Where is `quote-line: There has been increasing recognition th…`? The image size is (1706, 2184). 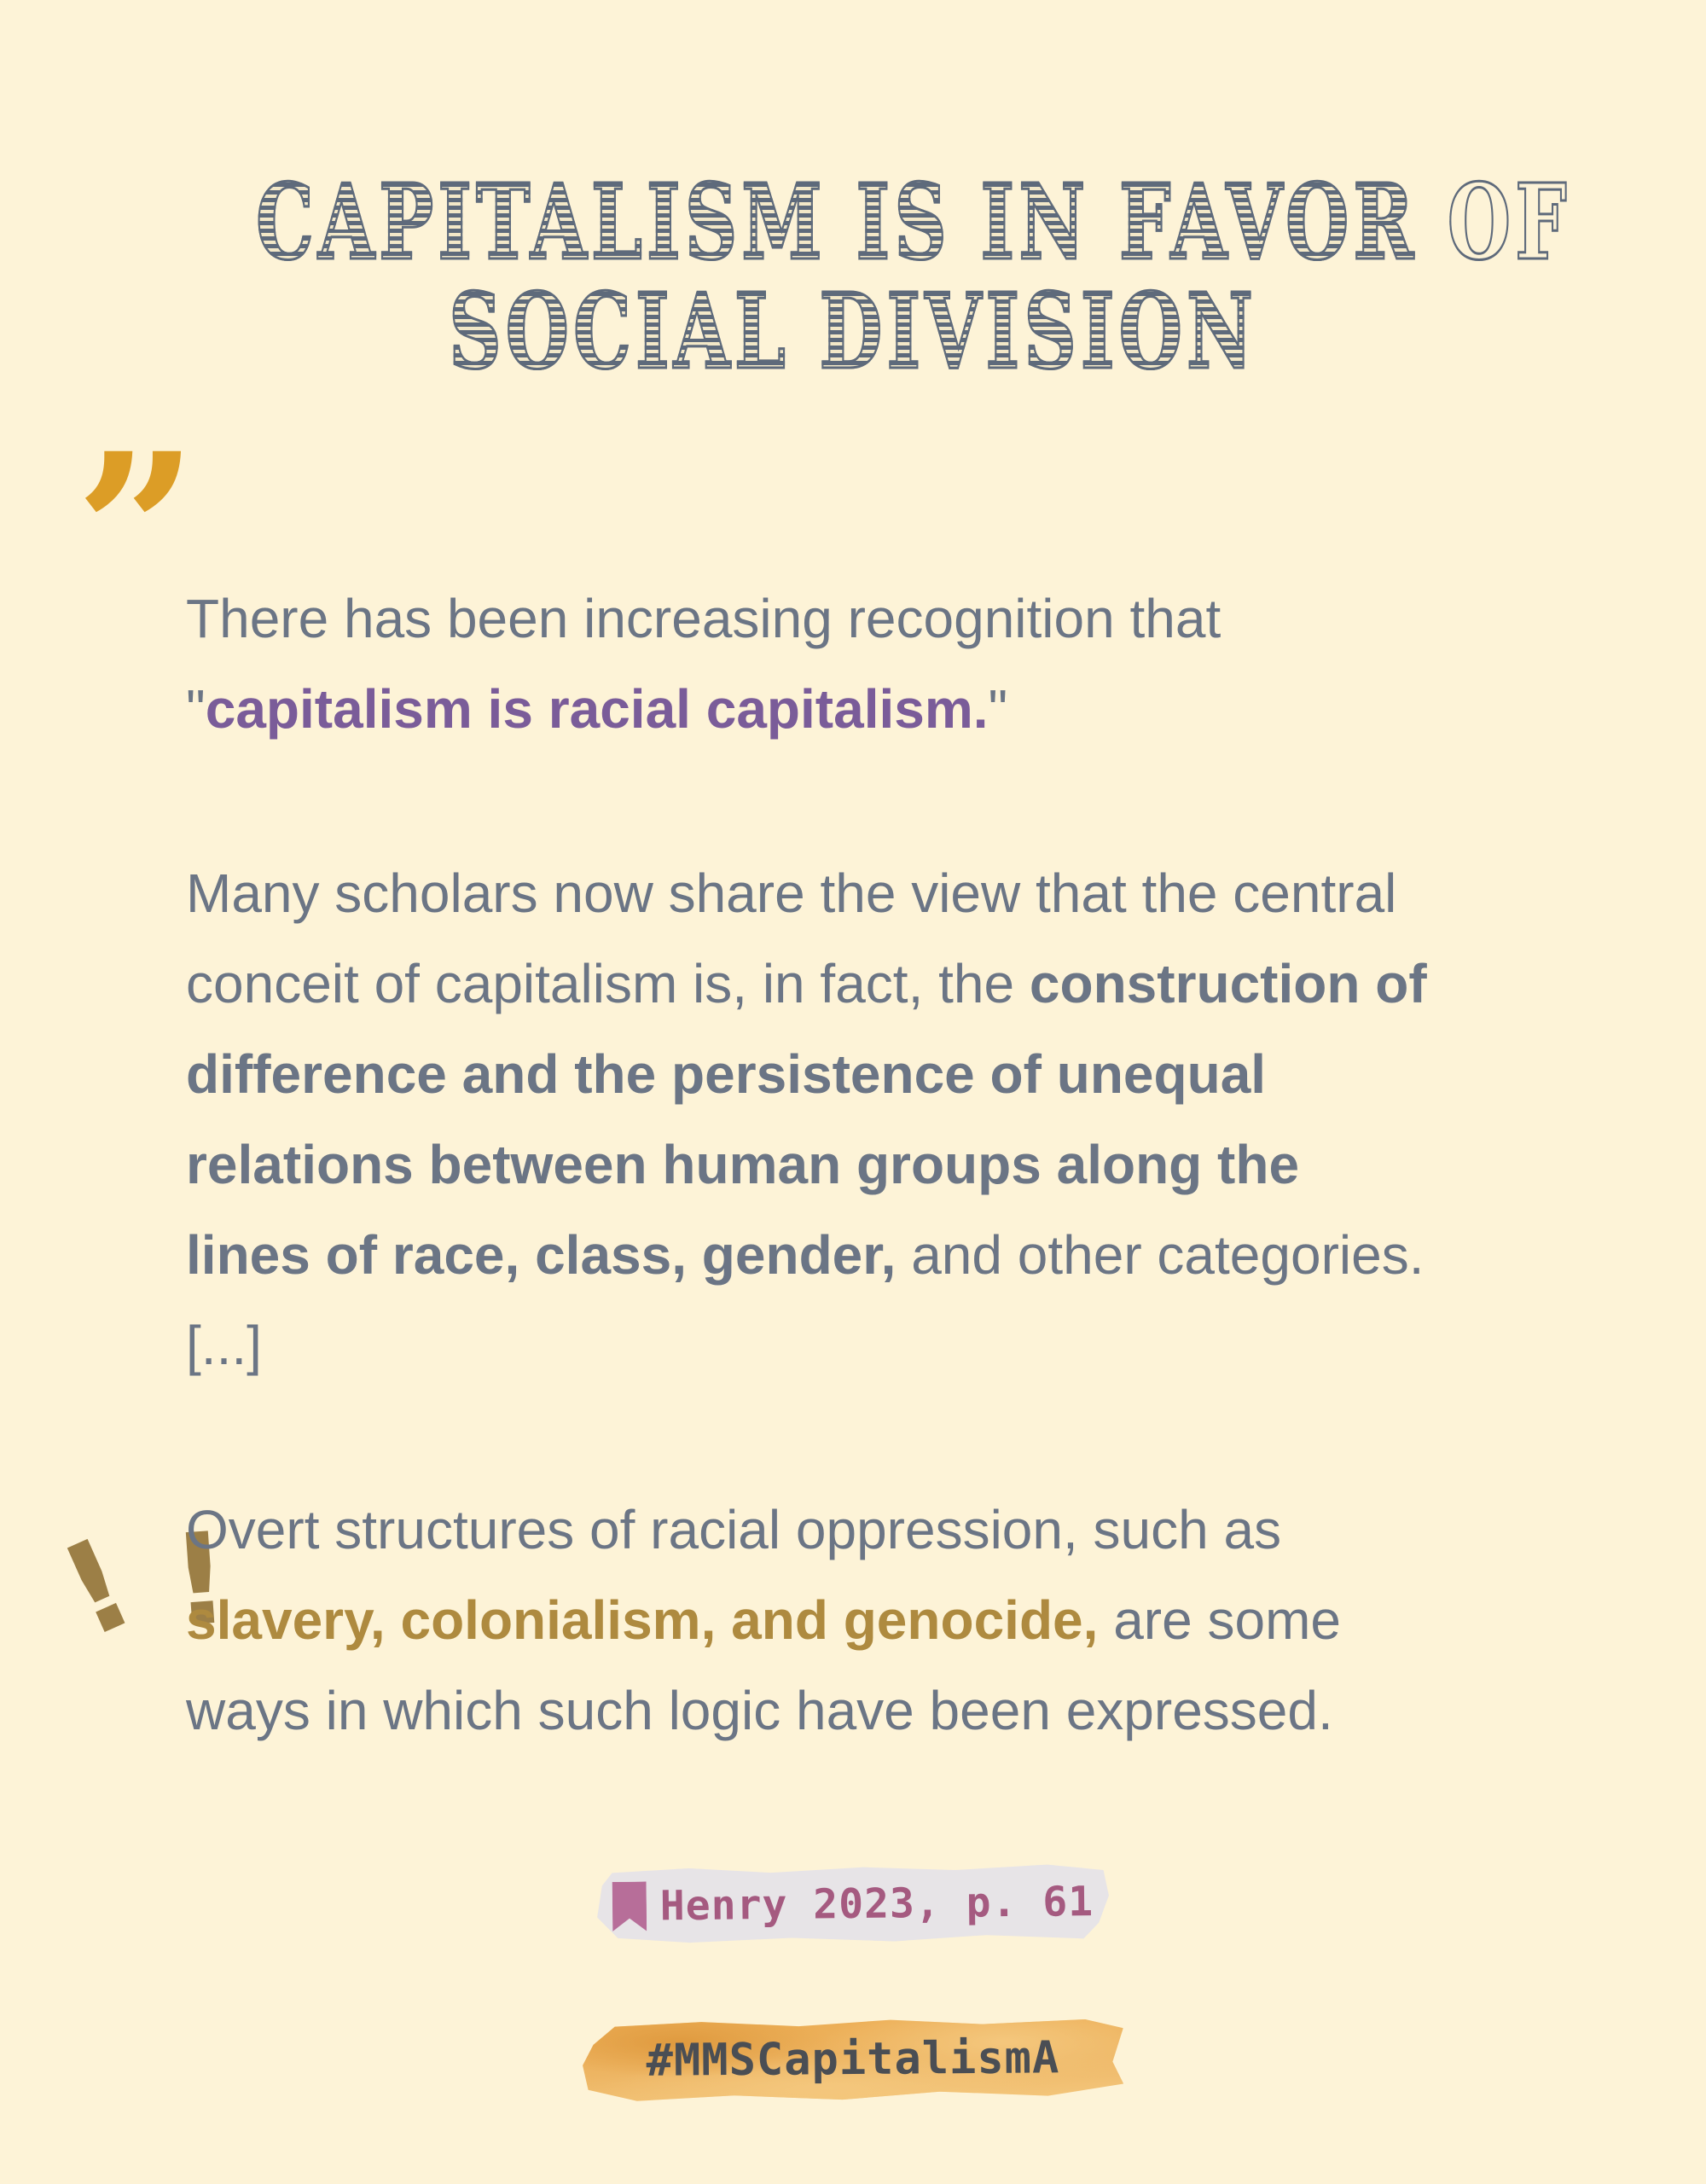
quote-line: There has been increasing recognition th… is located at coordinates (911, 618).